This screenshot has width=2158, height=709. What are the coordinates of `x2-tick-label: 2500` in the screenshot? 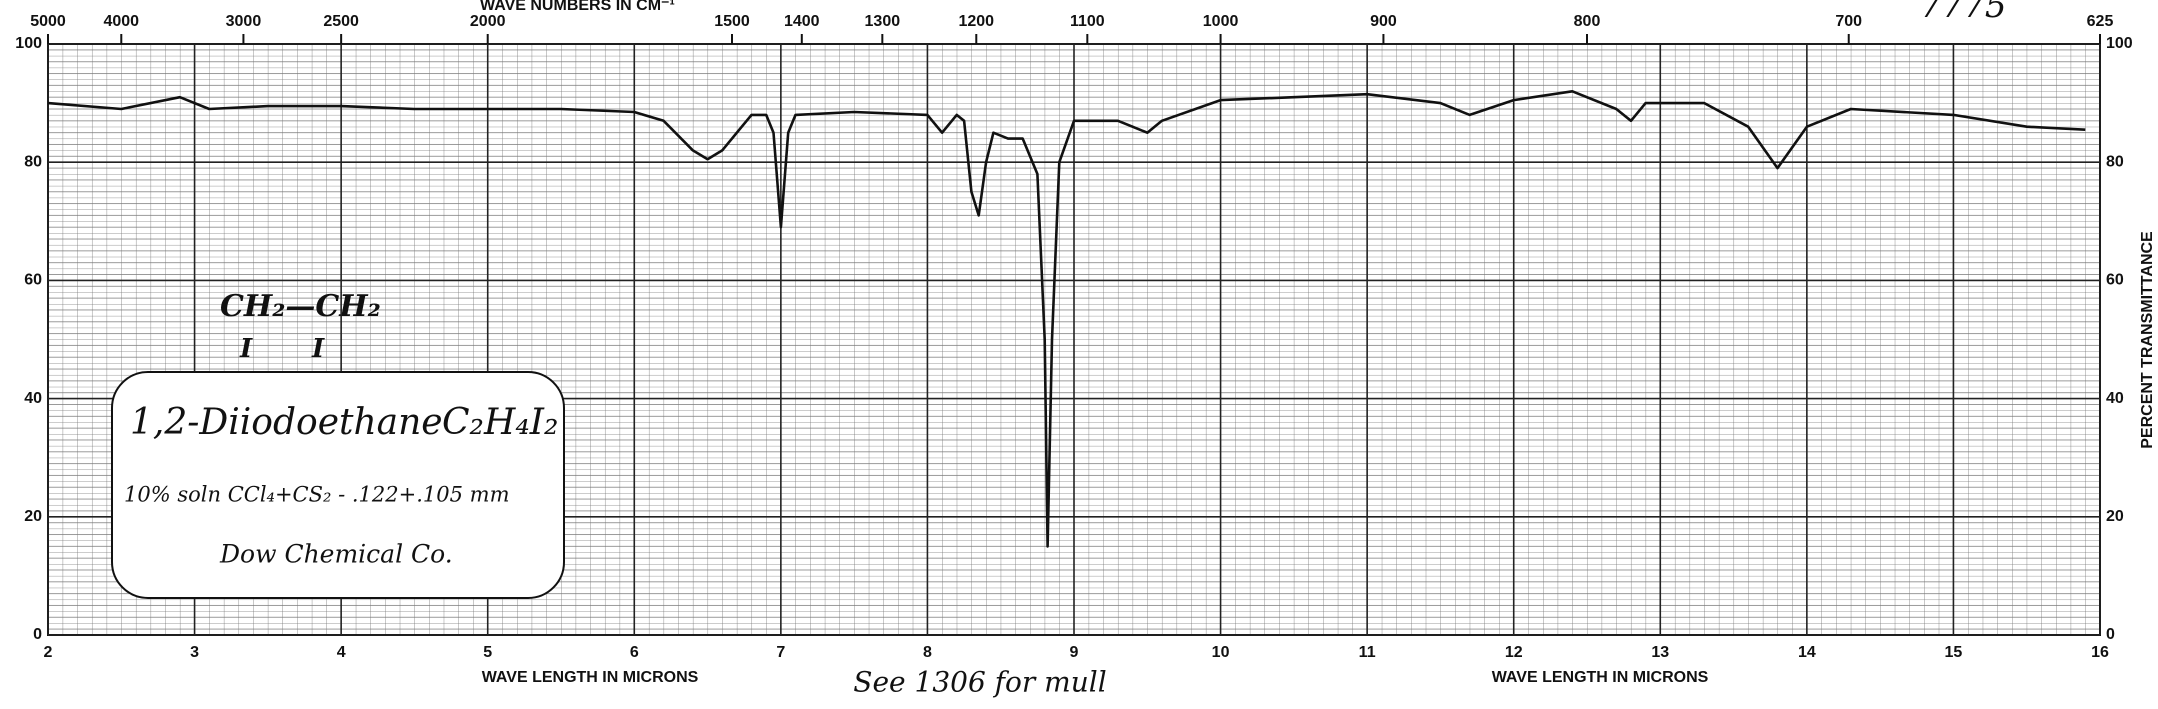 It's located at (341, 21).